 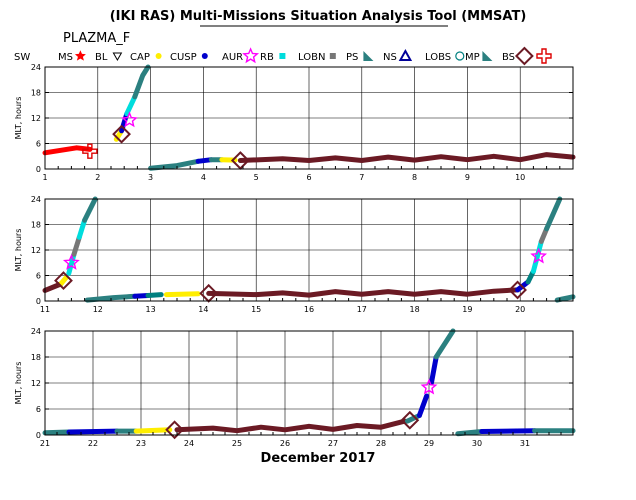 I want to click on x-tick-label: 24, so click(x=189, y=443).